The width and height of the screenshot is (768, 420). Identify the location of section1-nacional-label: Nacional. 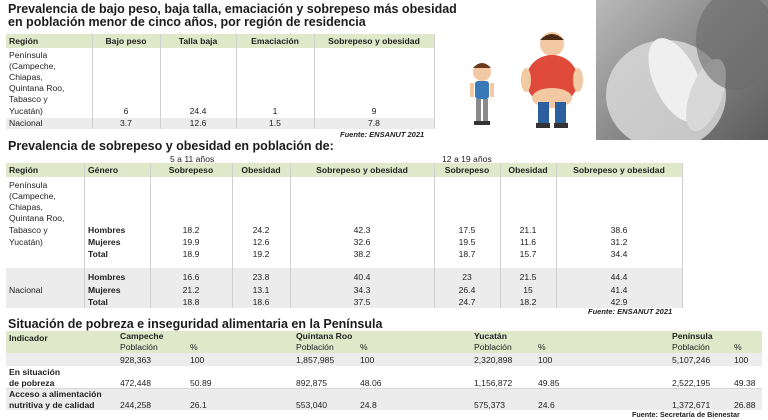
(26, 123).